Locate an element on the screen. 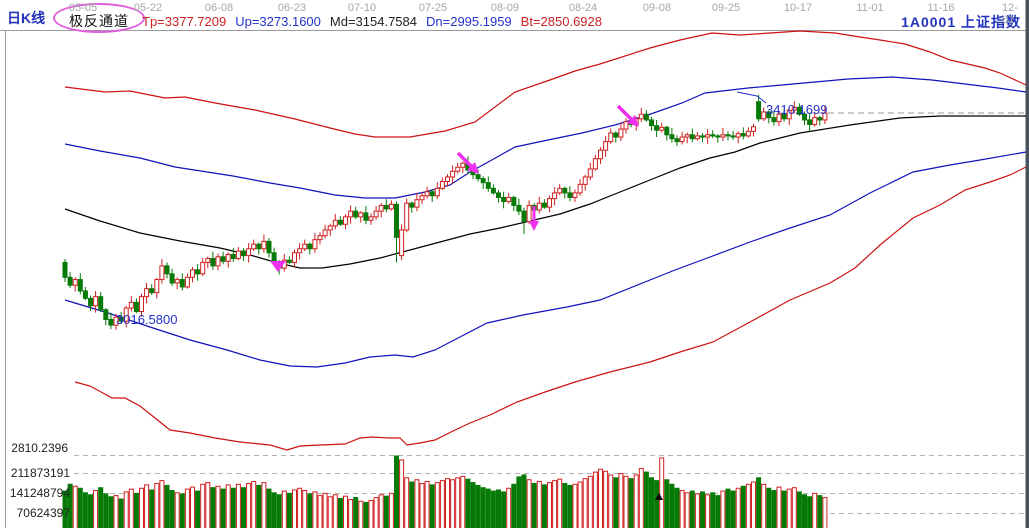  date-tick: 09-25 is located at coordinates (726, 8).